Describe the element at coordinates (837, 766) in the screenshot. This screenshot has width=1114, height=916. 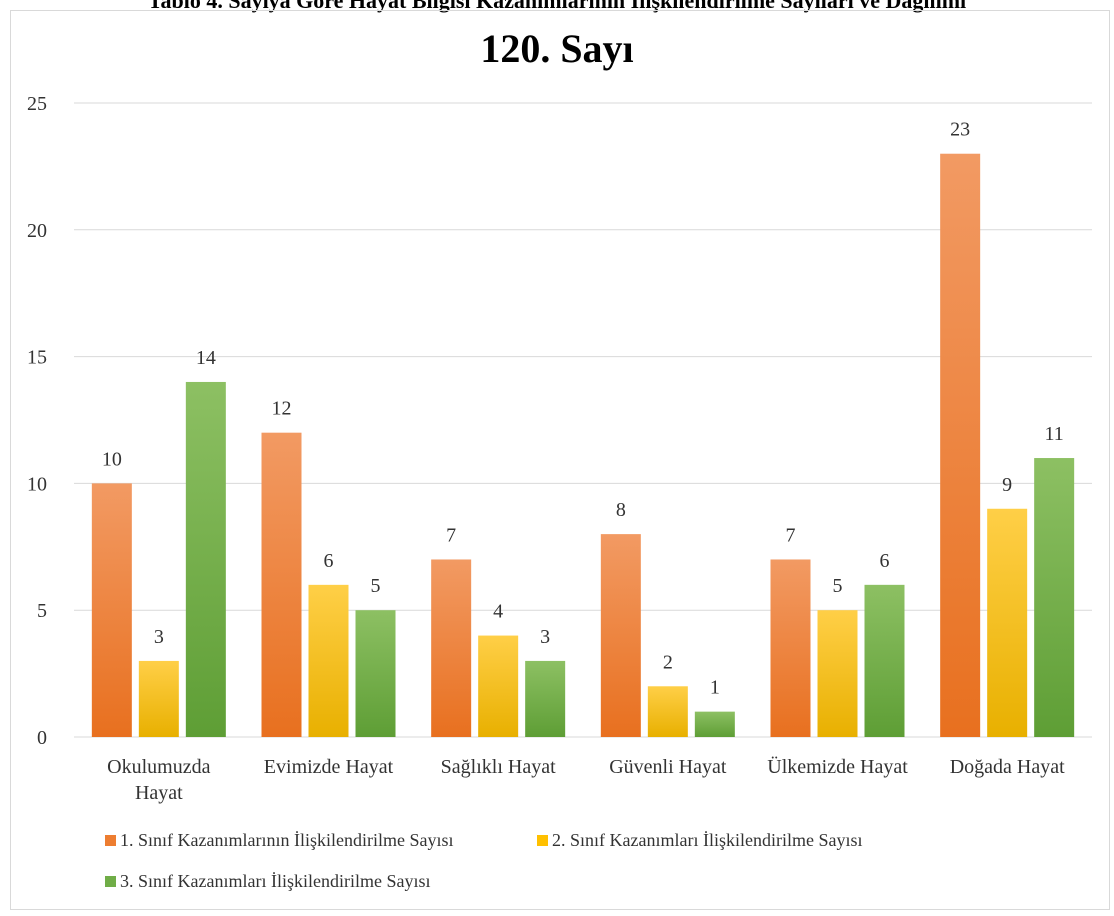
I see `x-tick-label: Ülkemizde Hayat` at that location.